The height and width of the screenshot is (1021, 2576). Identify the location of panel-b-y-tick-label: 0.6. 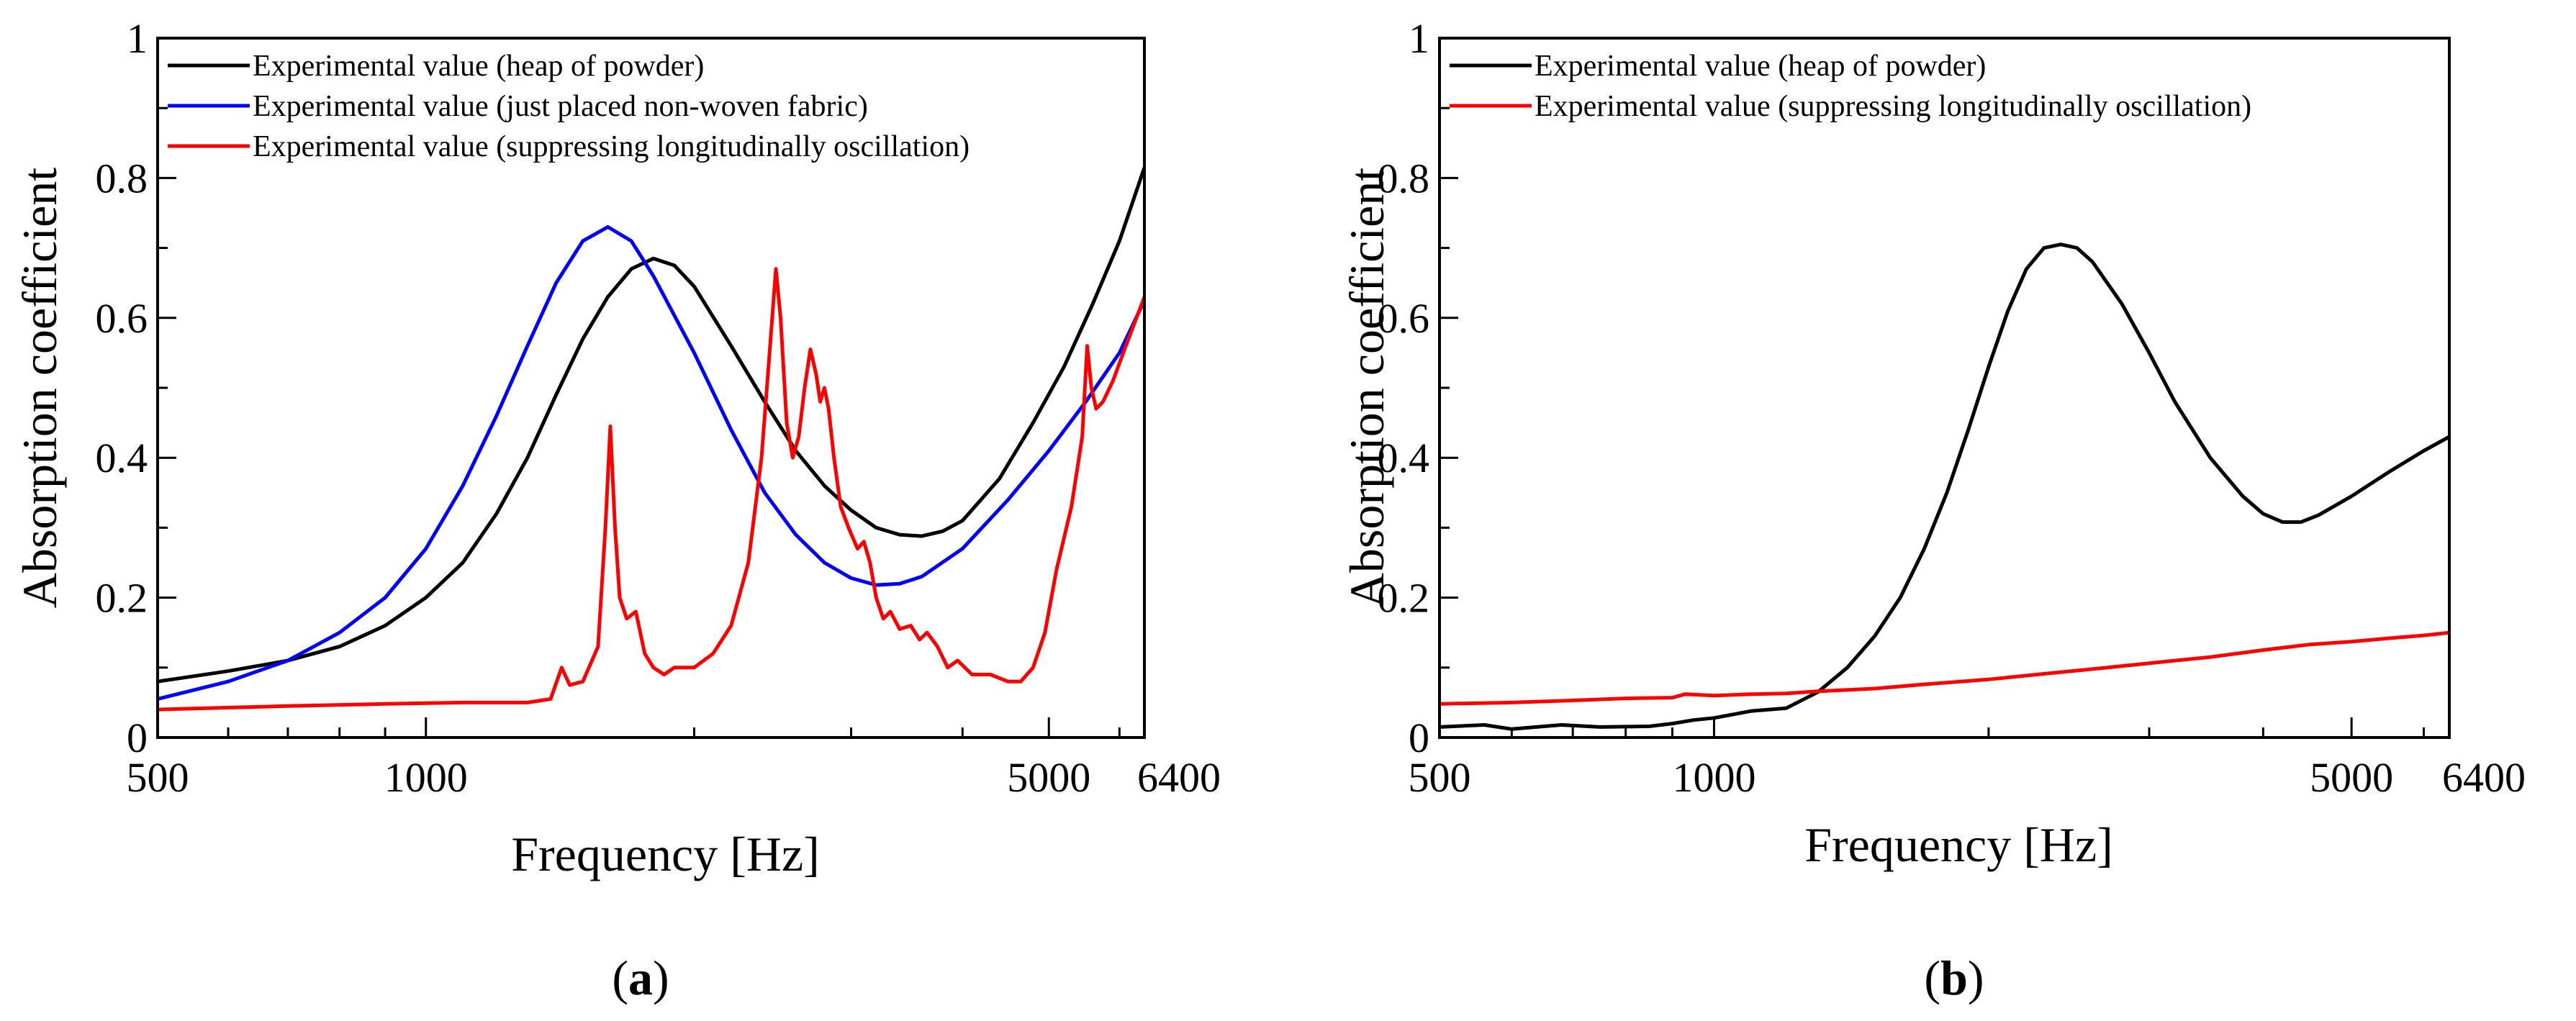
(1404, 318).